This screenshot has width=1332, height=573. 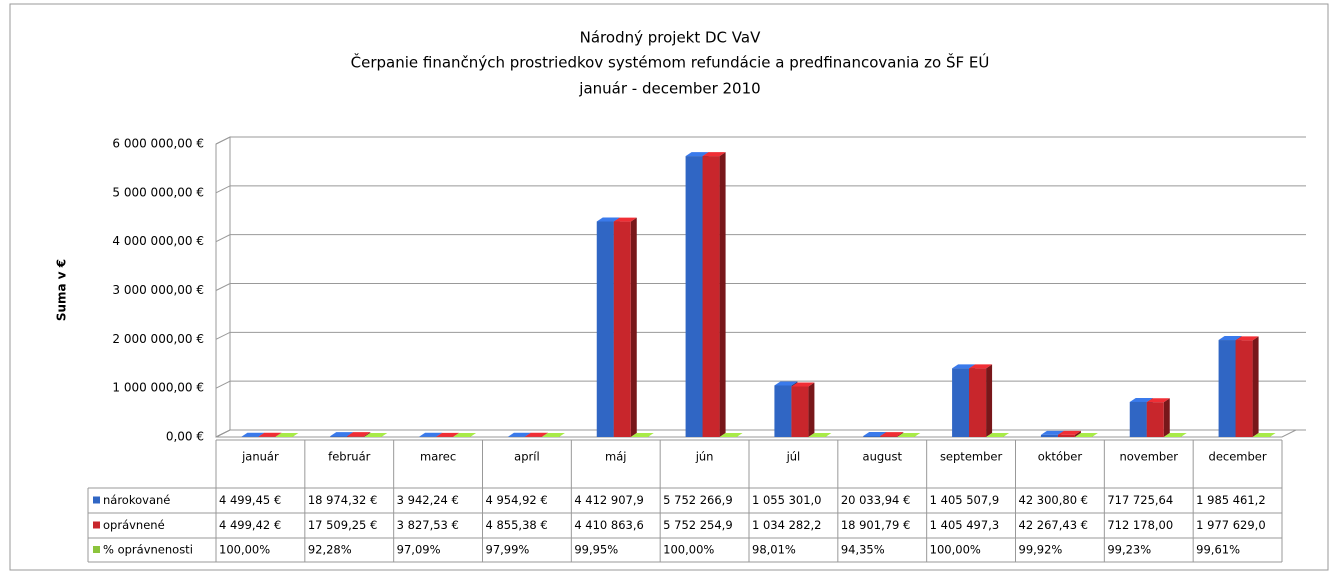 I want to click on table-cell: 1 034 282,2, so click(x=787, y=525).